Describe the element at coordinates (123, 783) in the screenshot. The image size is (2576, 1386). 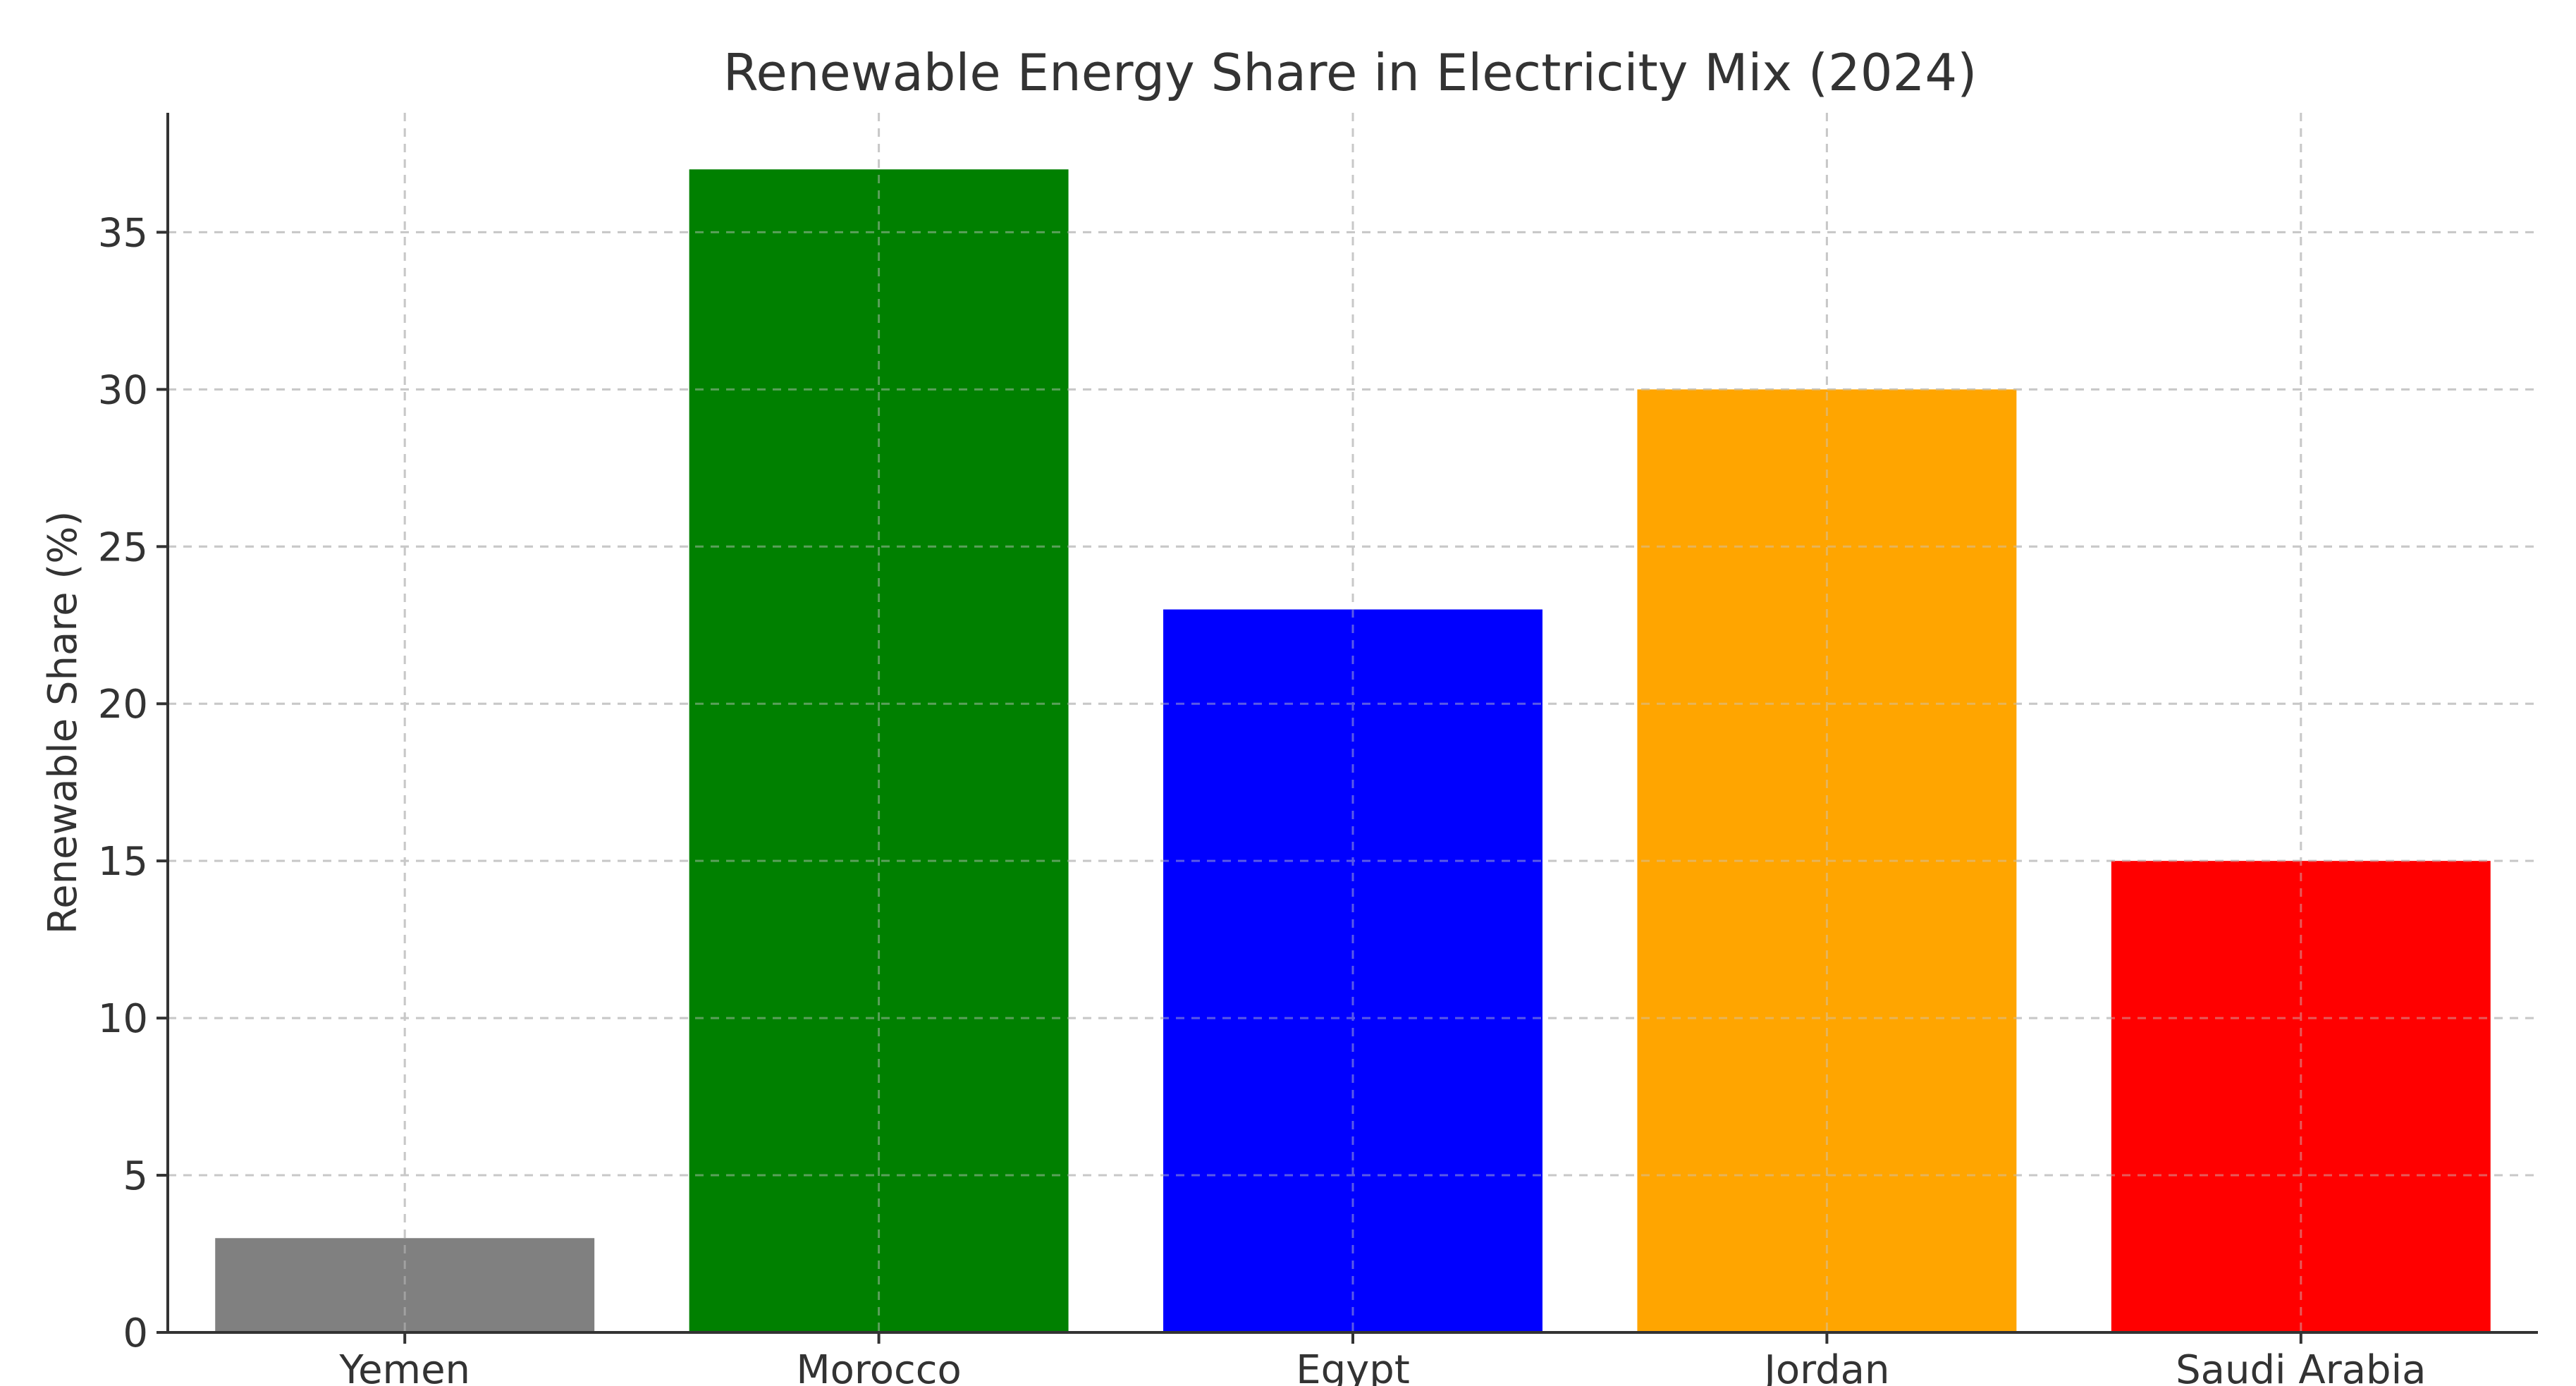
I see `y-tick-labels: 0 5 10 15 20 25 30 35` at that location.